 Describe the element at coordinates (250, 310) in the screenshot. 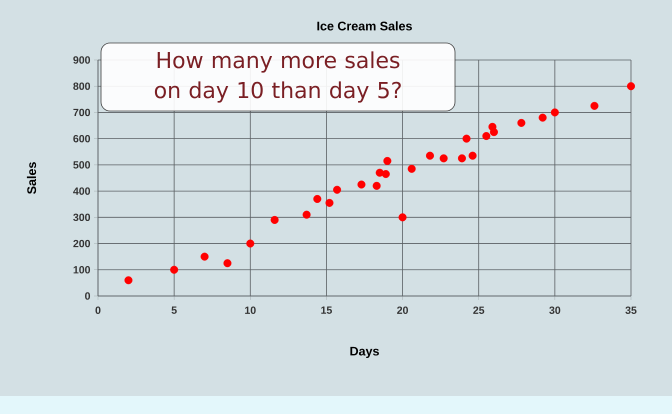

I see `x-tick-label: 10` at that location.